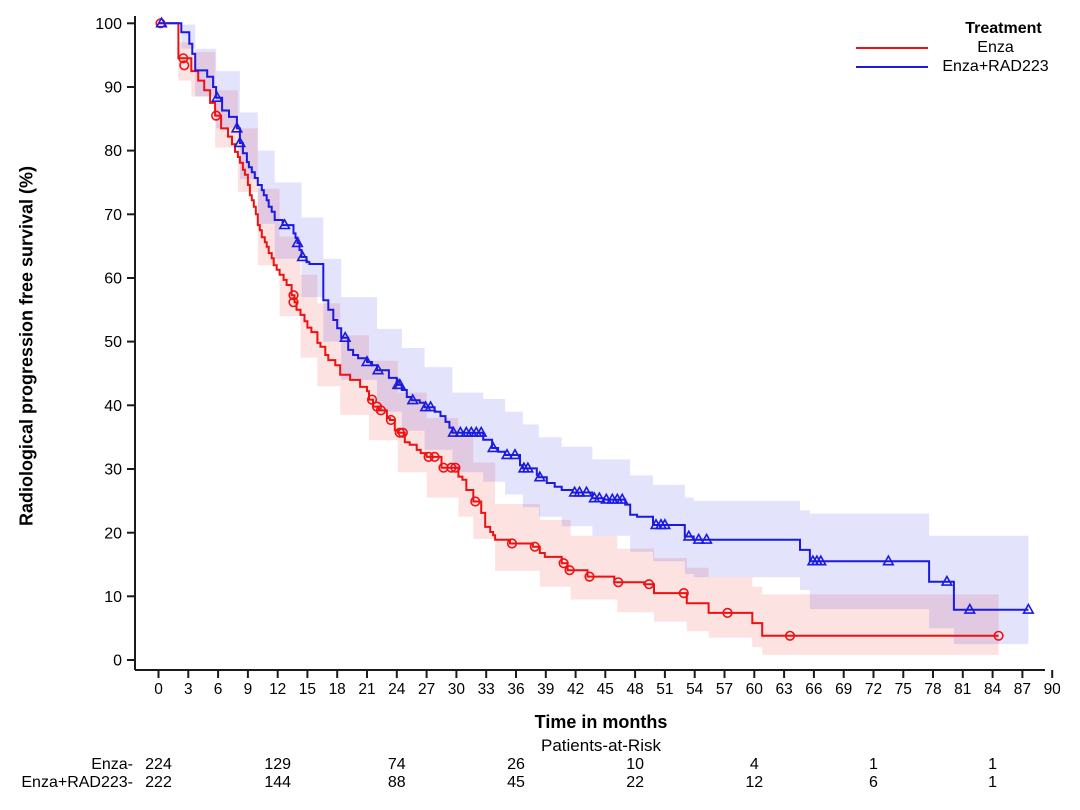 This screenshot has width=1080, height=810. Describe the element at coordinates (993, 689) in the screenshot. I see `x-tick-label: 84` at that location.